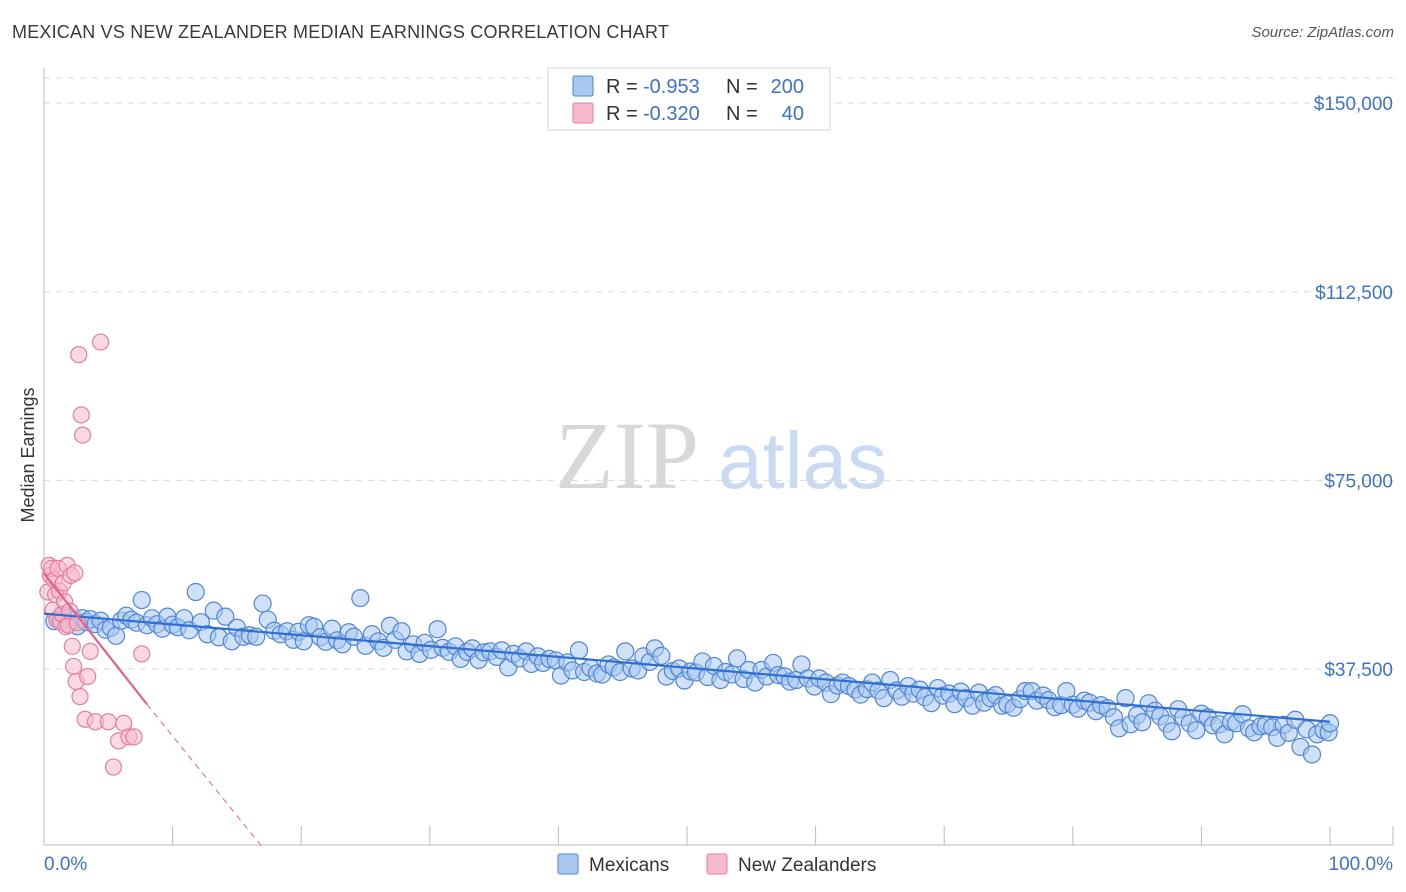 The height and width of the screenshot is (892, 1406). I want to click on x-tick-label-max: 100.0%, so click(1361, 864).